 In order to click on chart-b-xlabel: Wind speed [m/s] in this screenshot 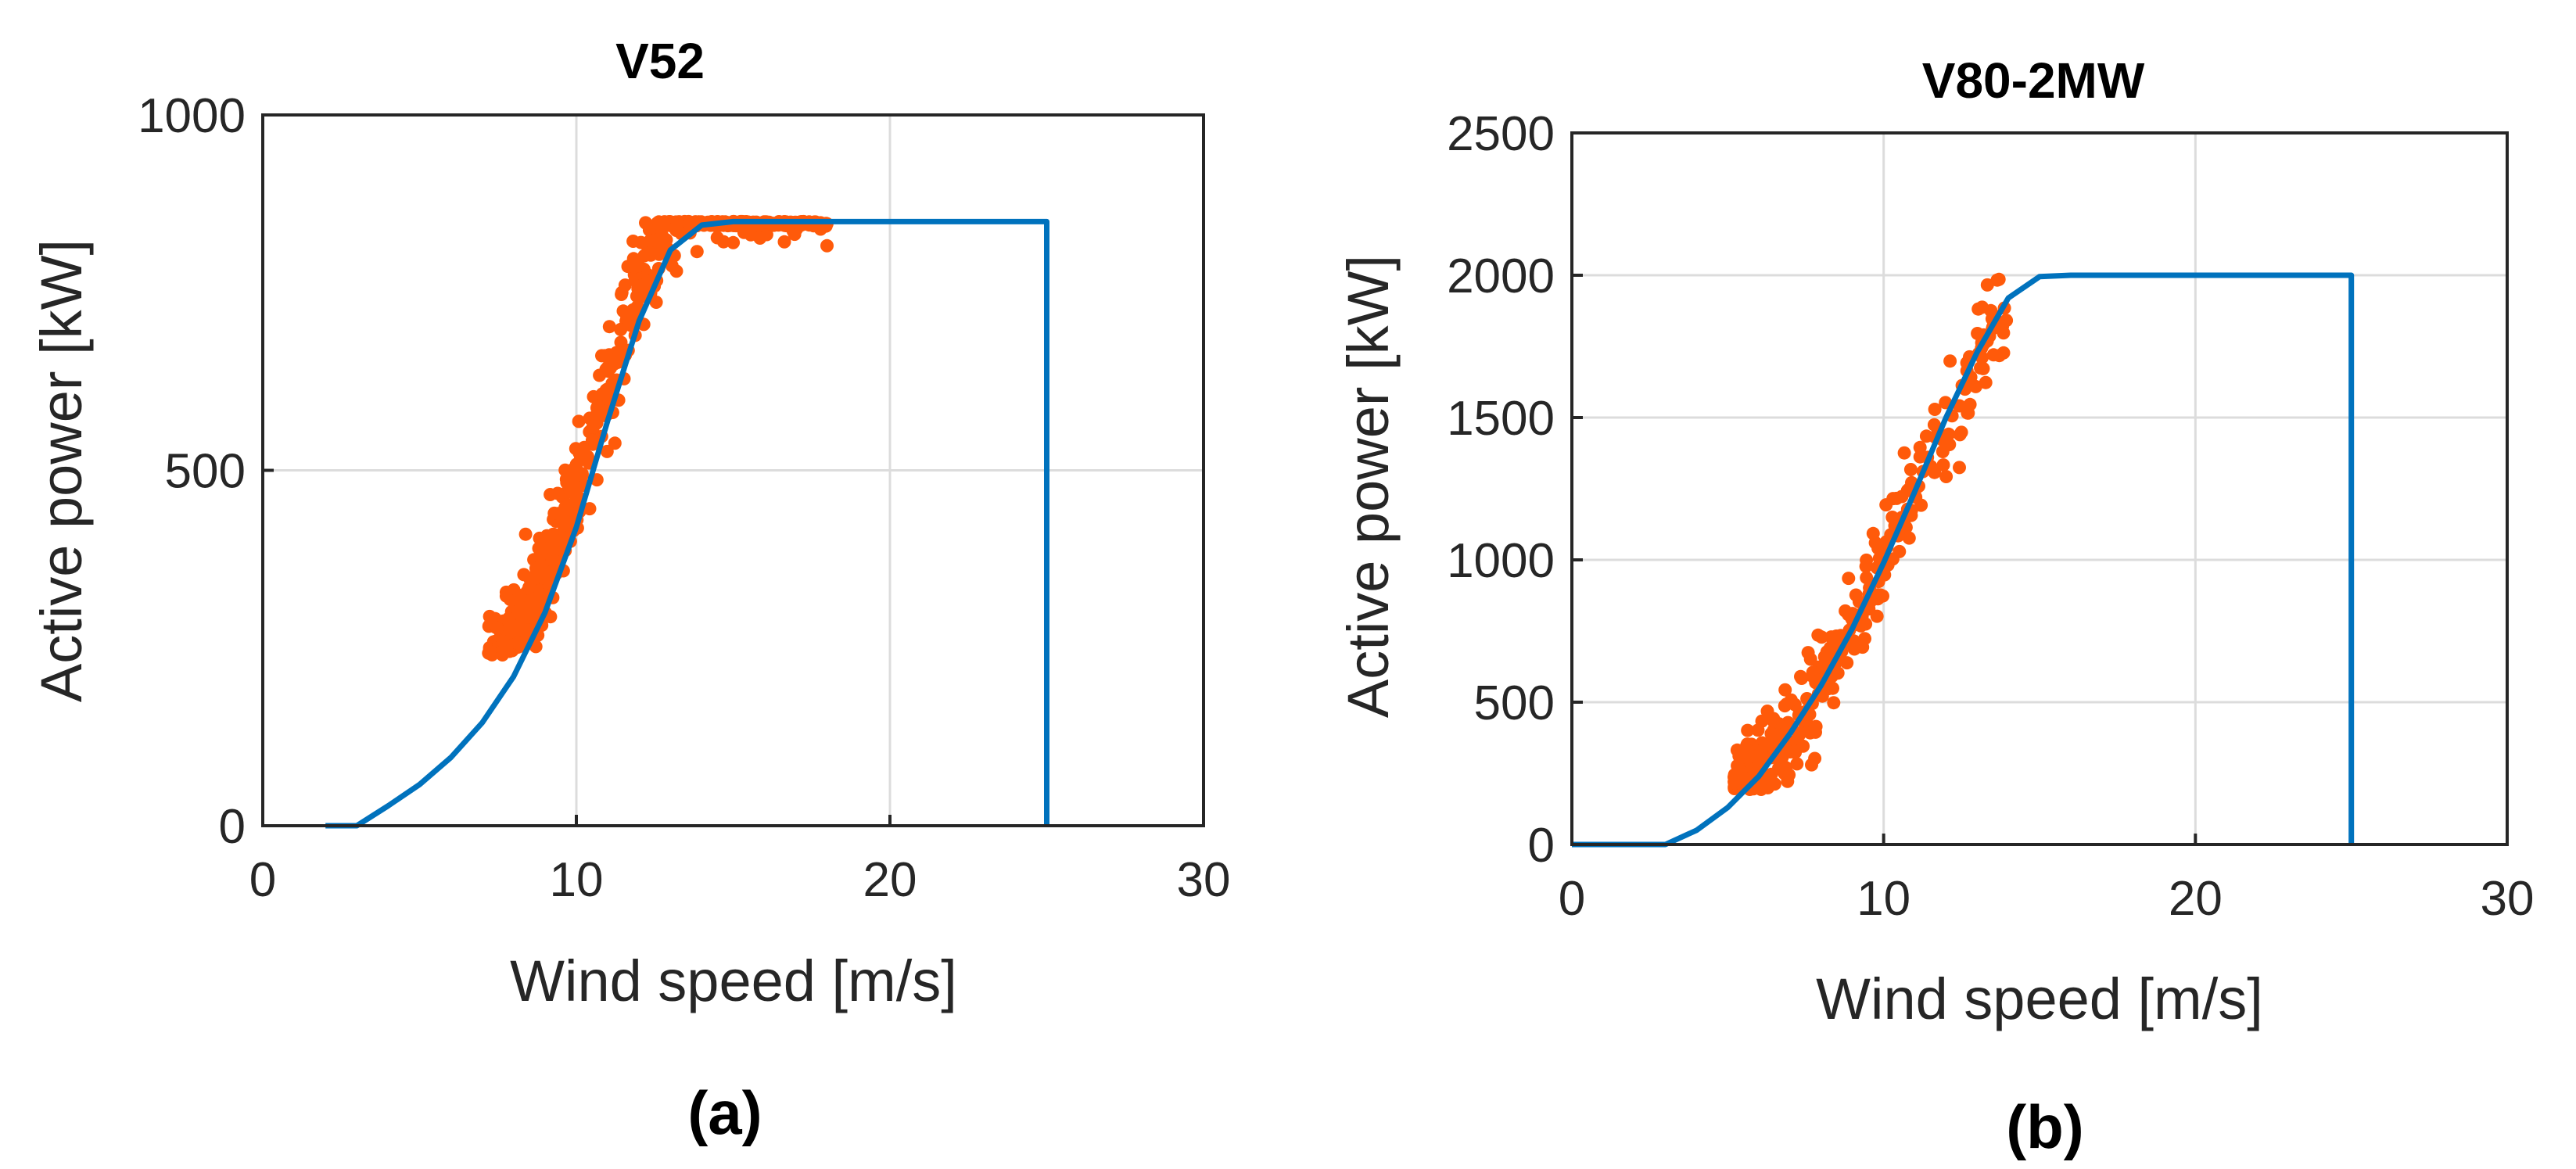, I will do `click(2039, 998)`.